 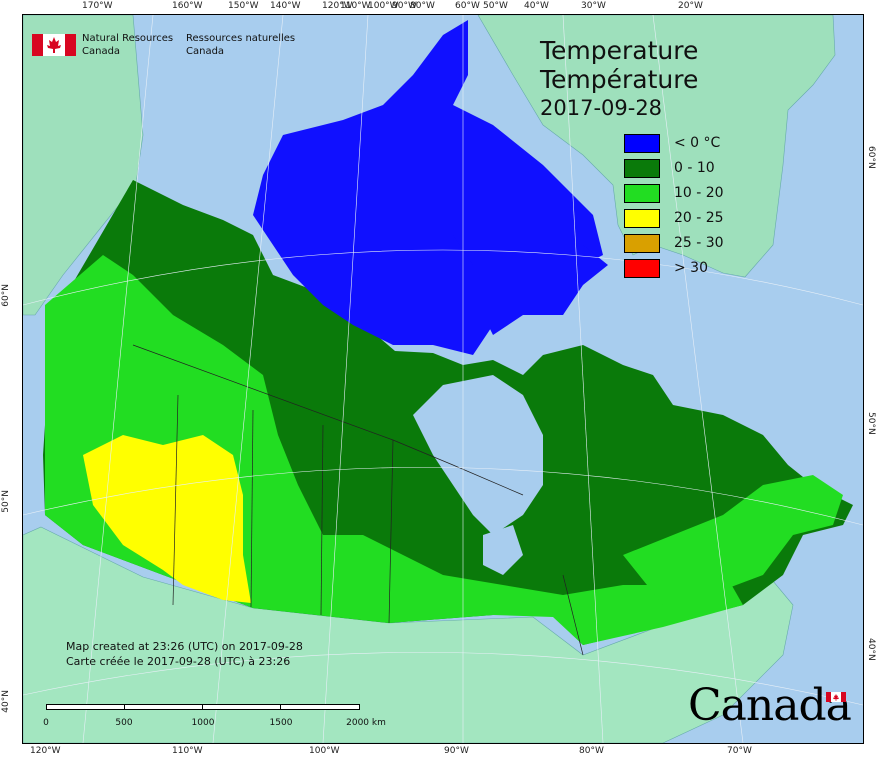 I want to click on scale-bar: 0 500 1000 1500 2000 km, so click(x=214, y=719).